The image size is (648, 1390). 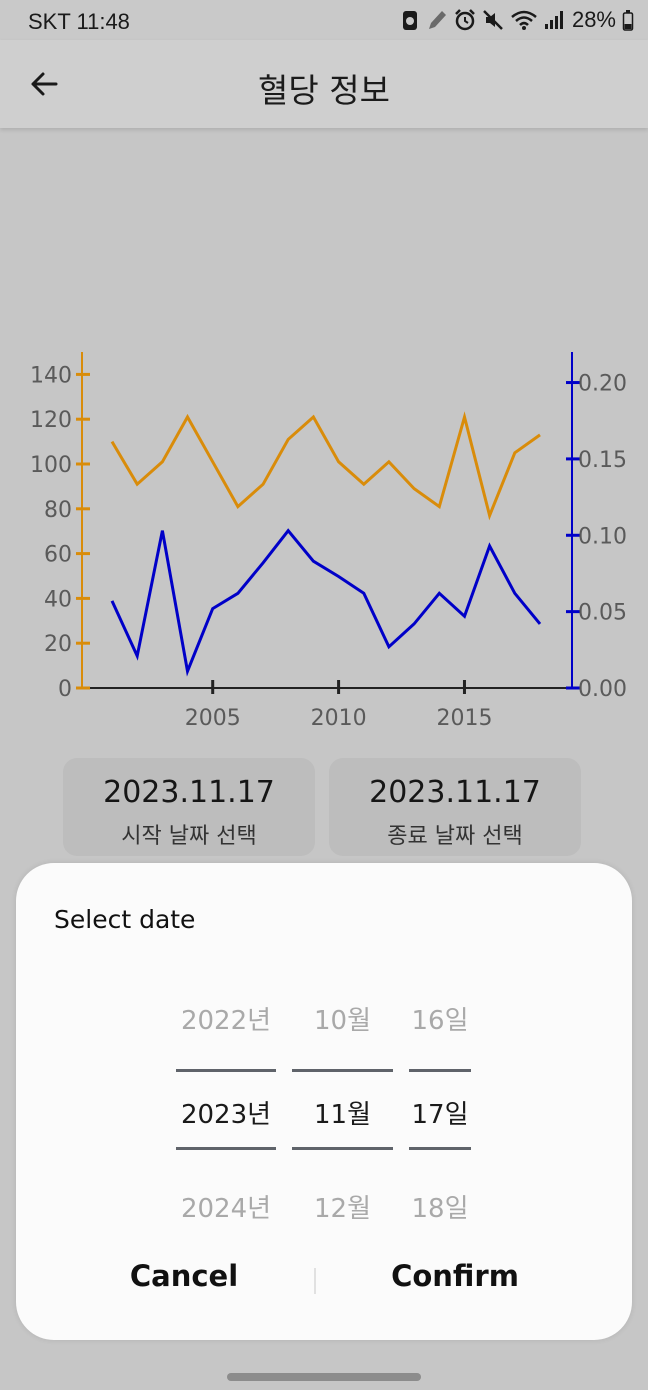 What do you see at coordinates (189, 836) in the screenshot?
I see `start-date-caption: 시작 날짜 선택` at bounding box center [189, 836].